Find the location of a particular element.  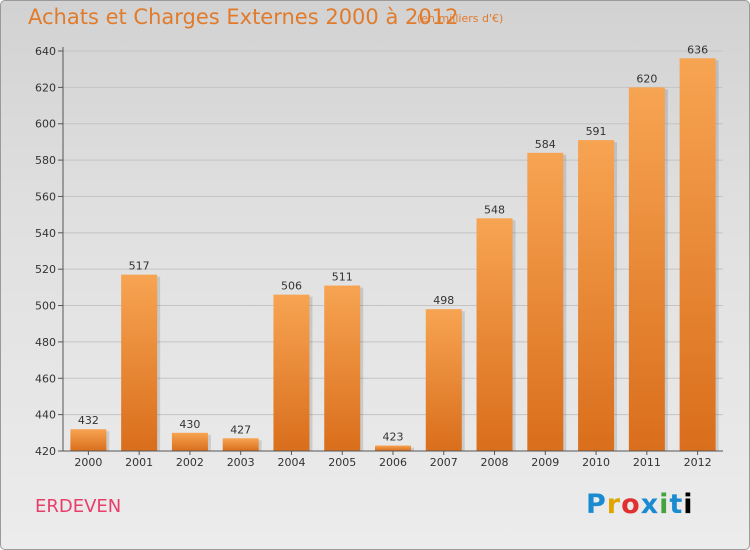

bar-2006 is located at coordinates (393, 448).